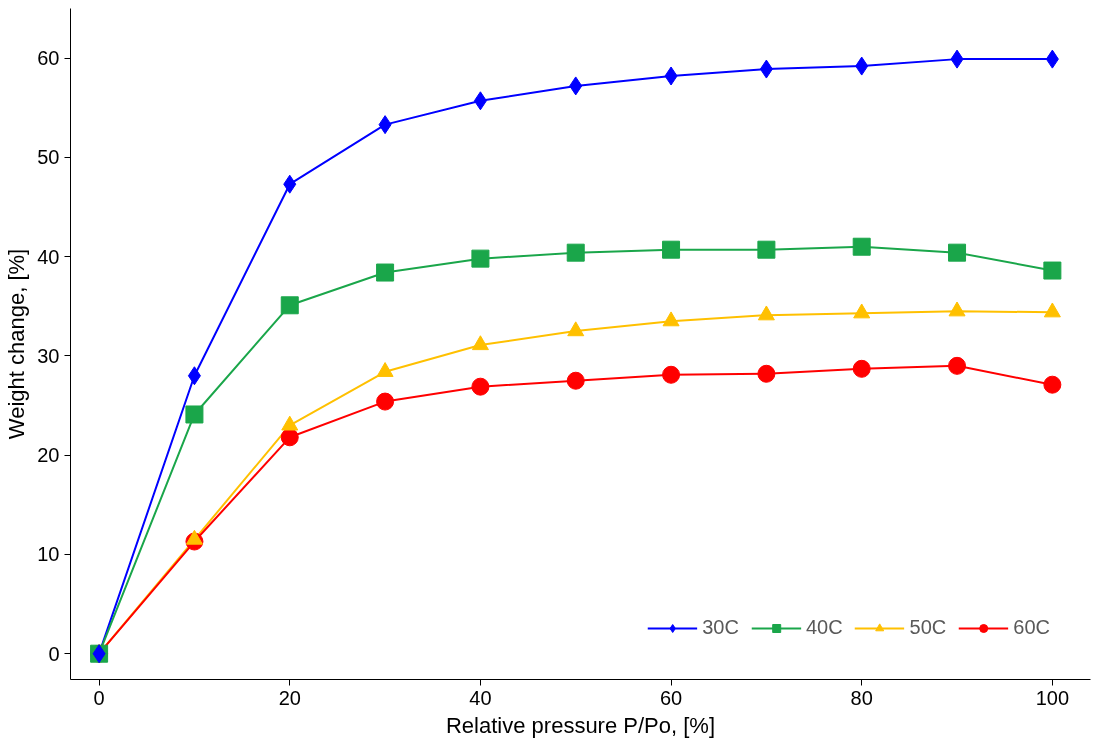  I want to click on x-tick-label: 0, so click(99, 697).